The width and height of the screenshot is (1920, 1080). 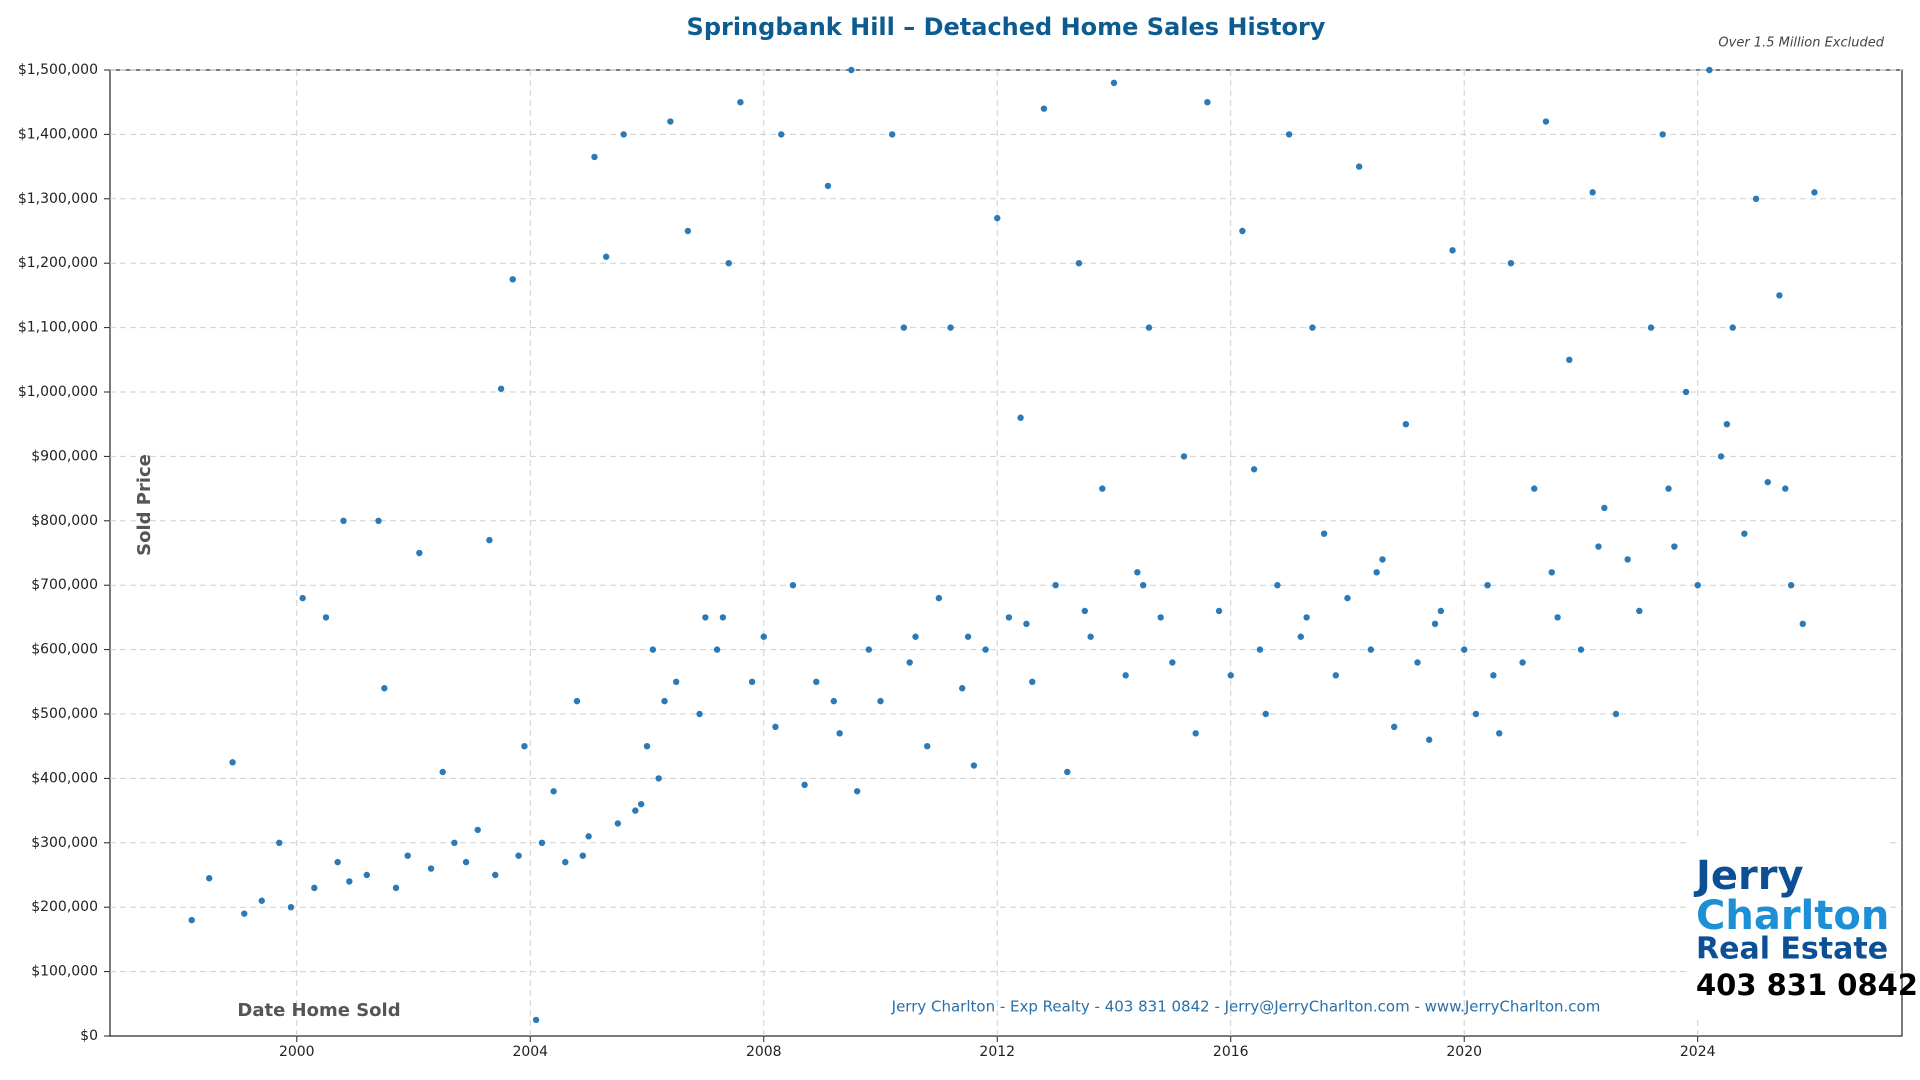 I want to click on y-axis-label: Sold Price, so click(x=144, y=505).